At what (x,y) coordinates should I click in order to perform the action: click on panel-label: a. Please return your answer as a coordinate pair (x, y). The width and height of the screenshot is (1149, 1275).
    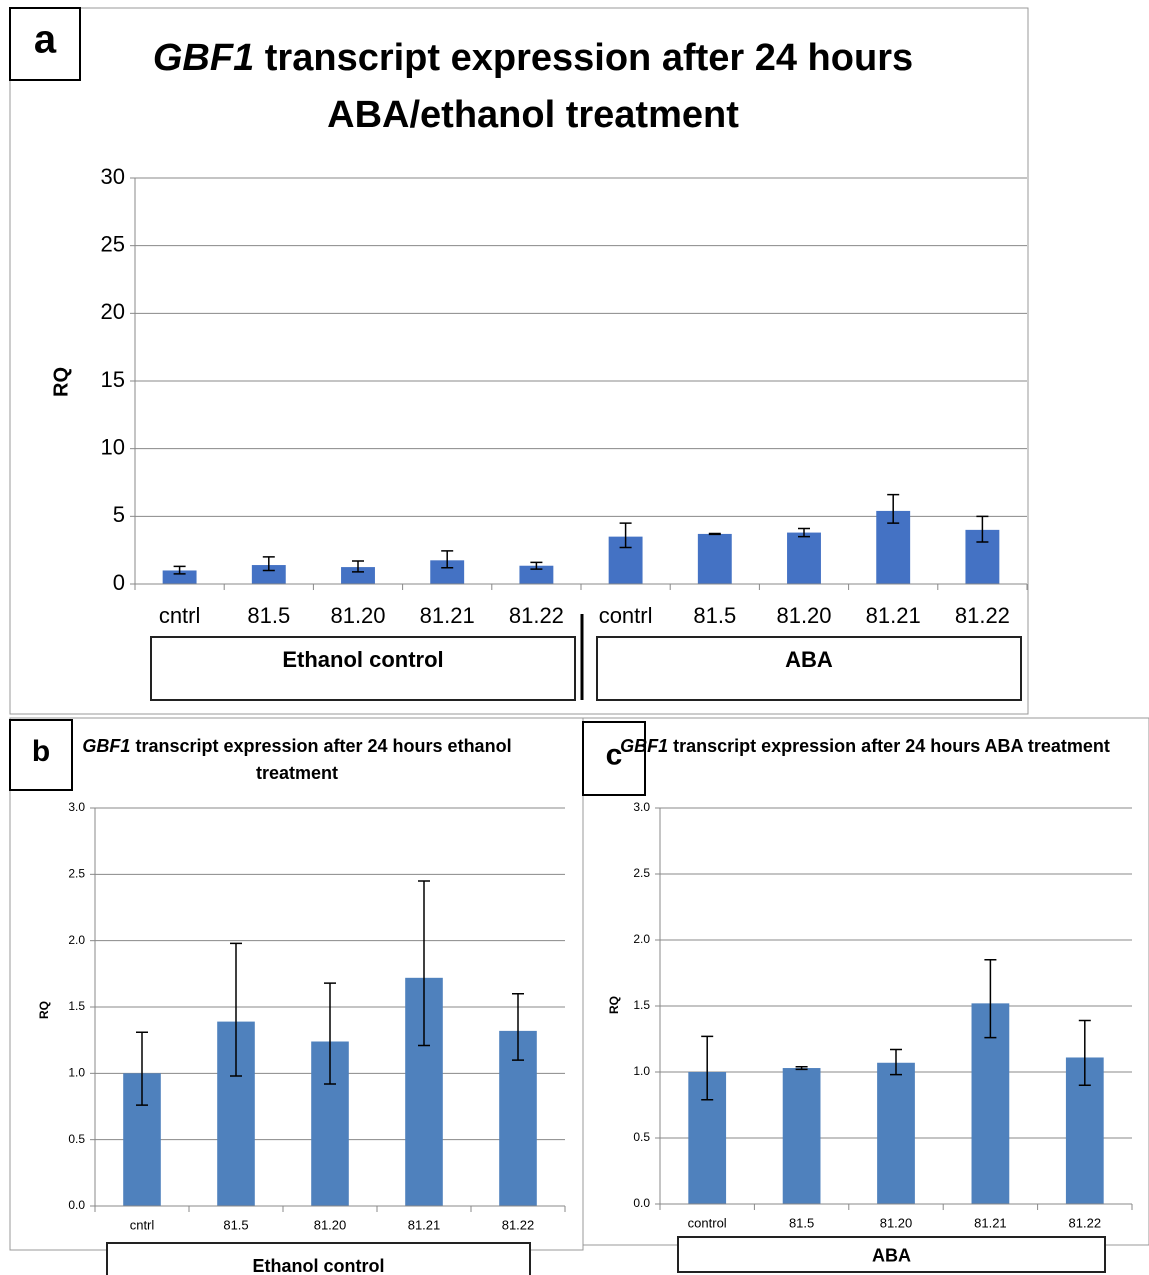
    Looking at the image, I should click on (45, 40).